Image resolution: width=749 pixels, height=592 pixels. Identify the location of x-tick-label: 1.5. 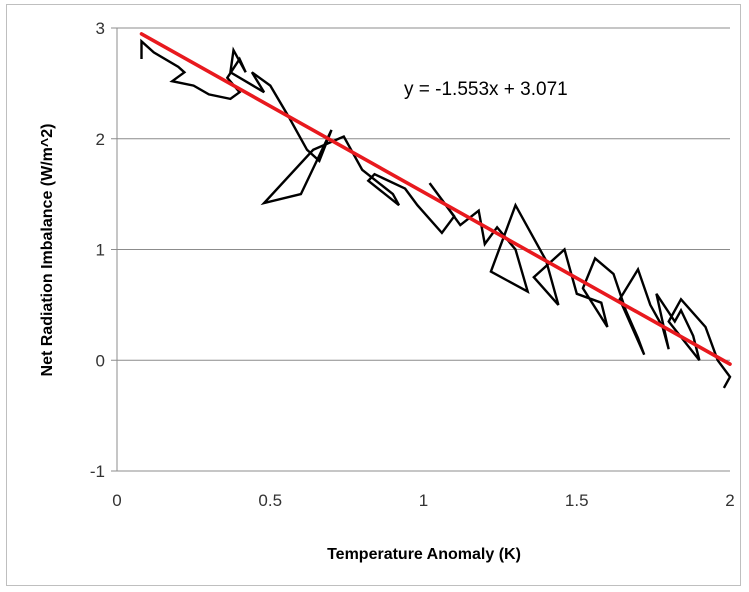
(577, 500).